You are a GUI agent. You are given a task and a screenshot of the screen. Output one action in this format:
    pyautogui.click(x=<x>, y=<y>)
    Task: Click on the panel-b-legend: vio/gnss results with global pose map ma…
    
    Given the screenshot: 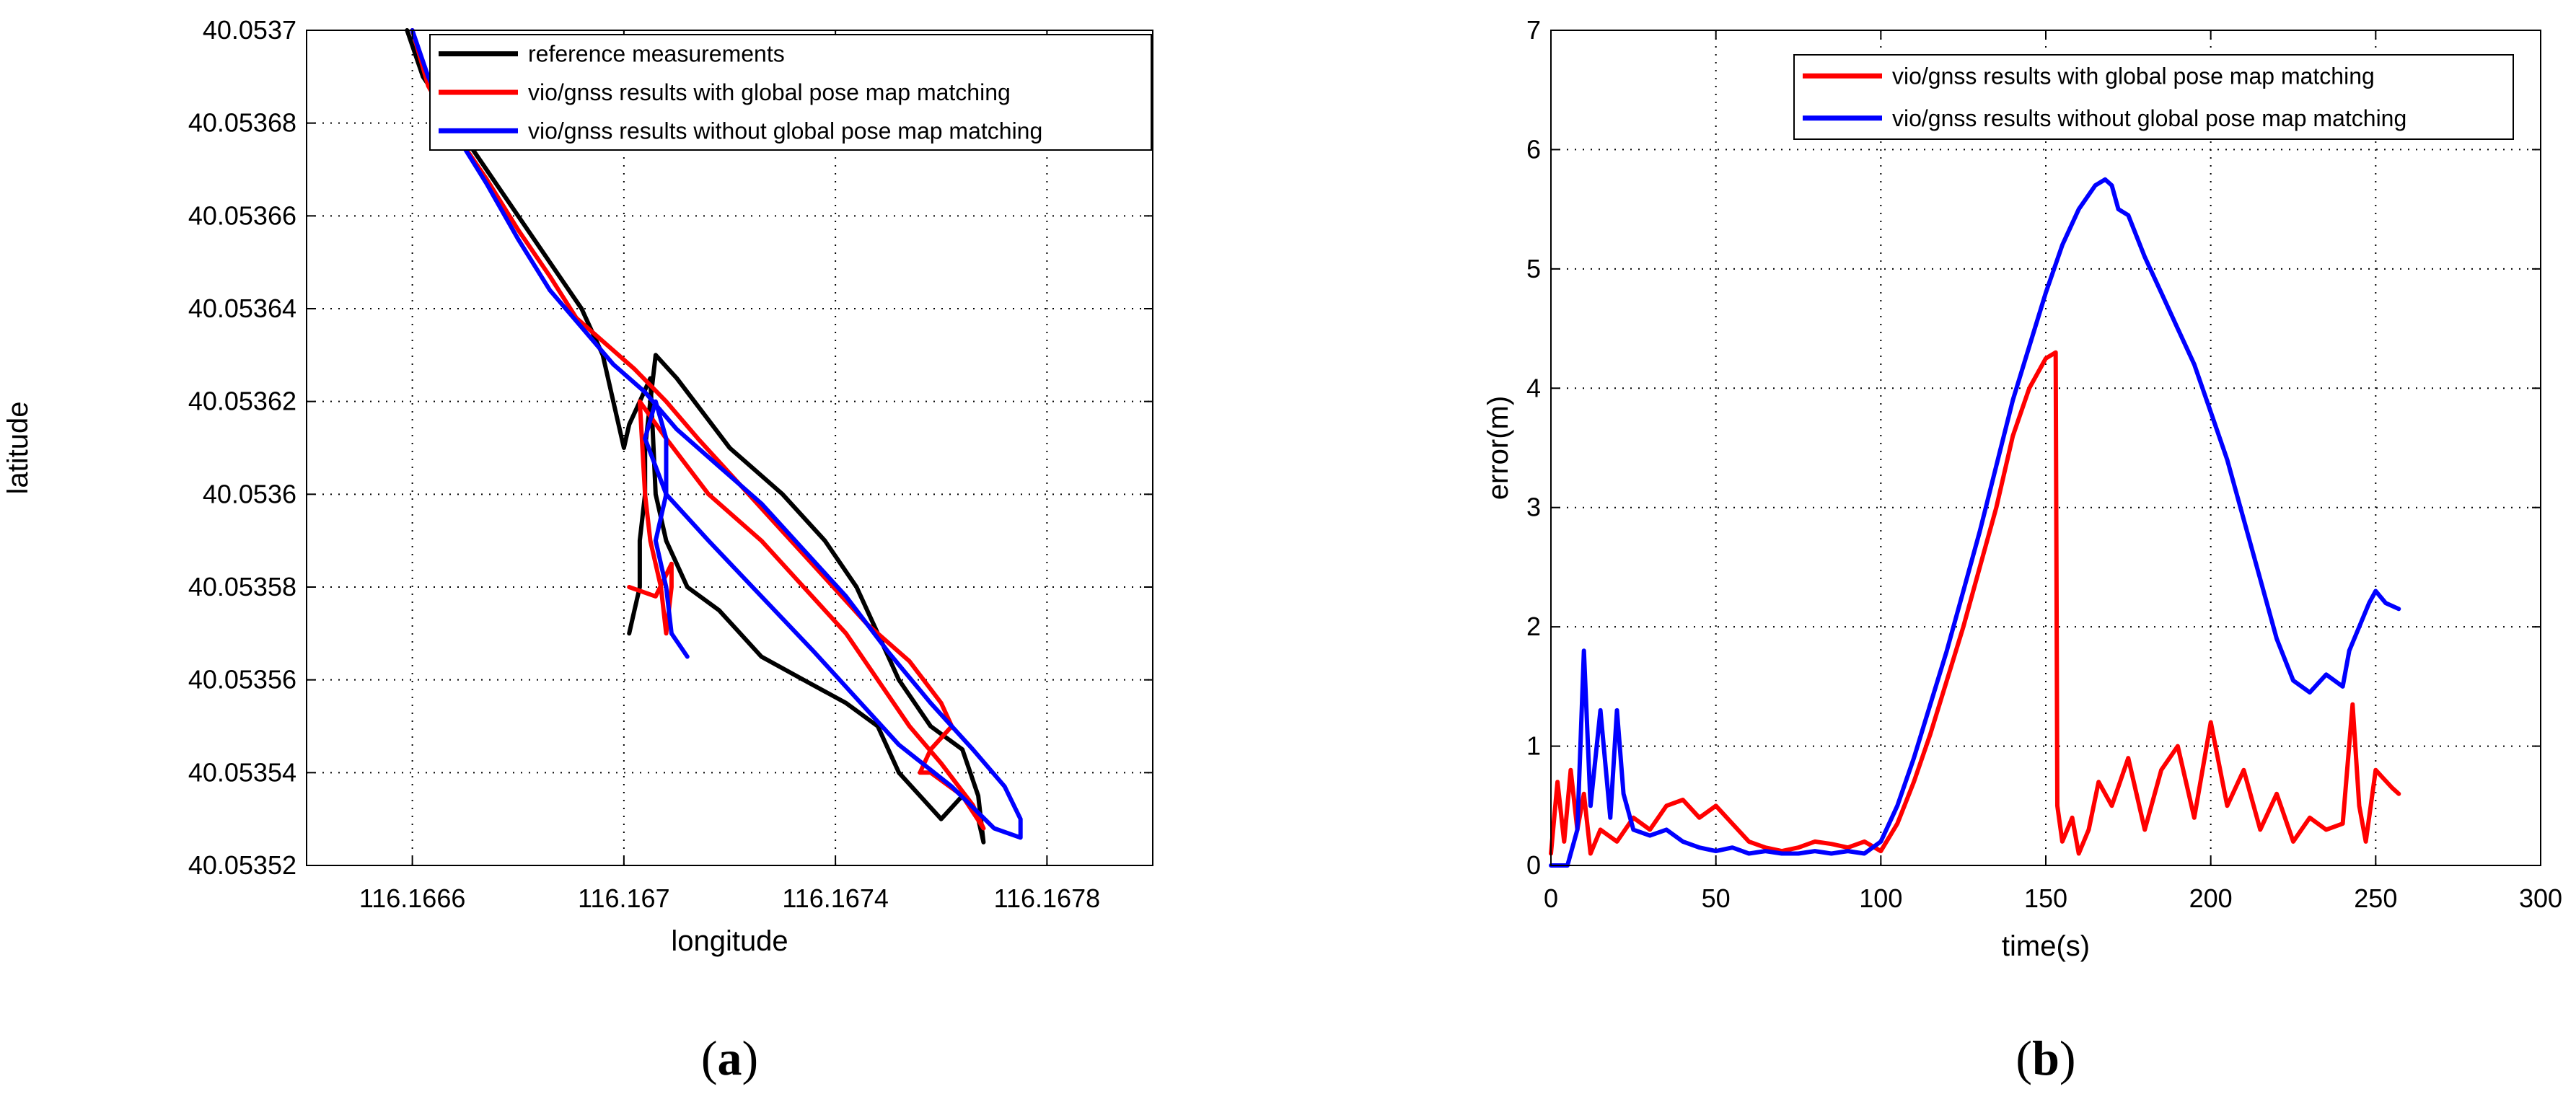 What is the action you would take?
    pyautogui.click(x=2153, y=97)
    